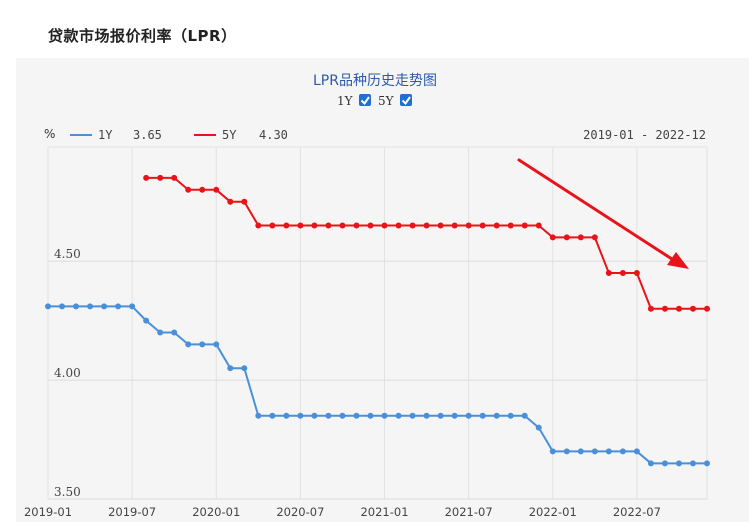 Image resolution: width=751 pixels, height=522 pixels. Describe the element at coordinates (229, 135) in the screenshot. I see `legend-5y-name: 5Y` at that location.